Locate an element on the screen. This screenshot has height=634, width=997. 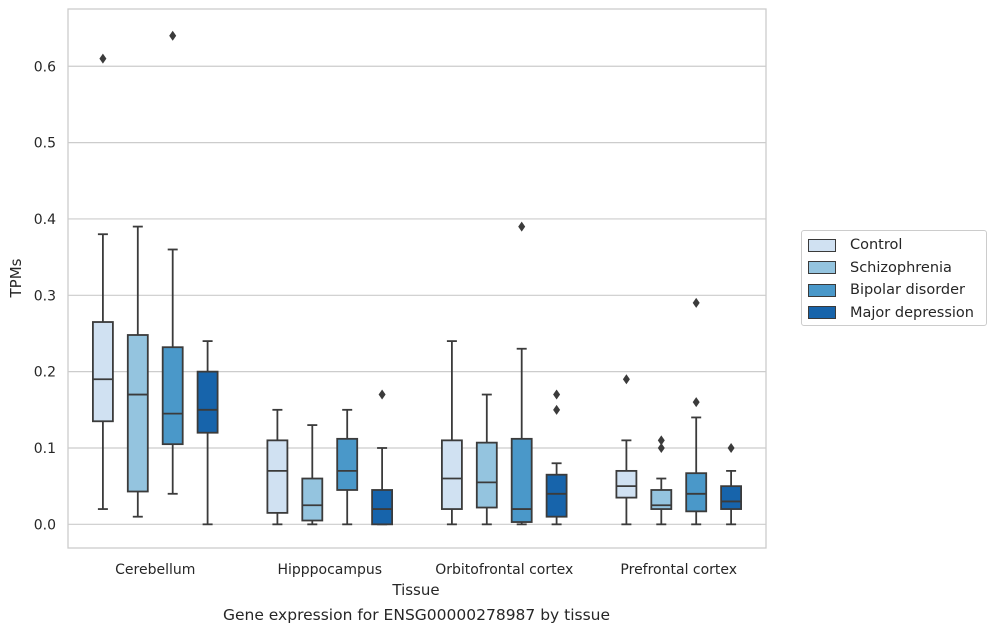
x-axis-label: Tissue is located at coordinates (415, 590).